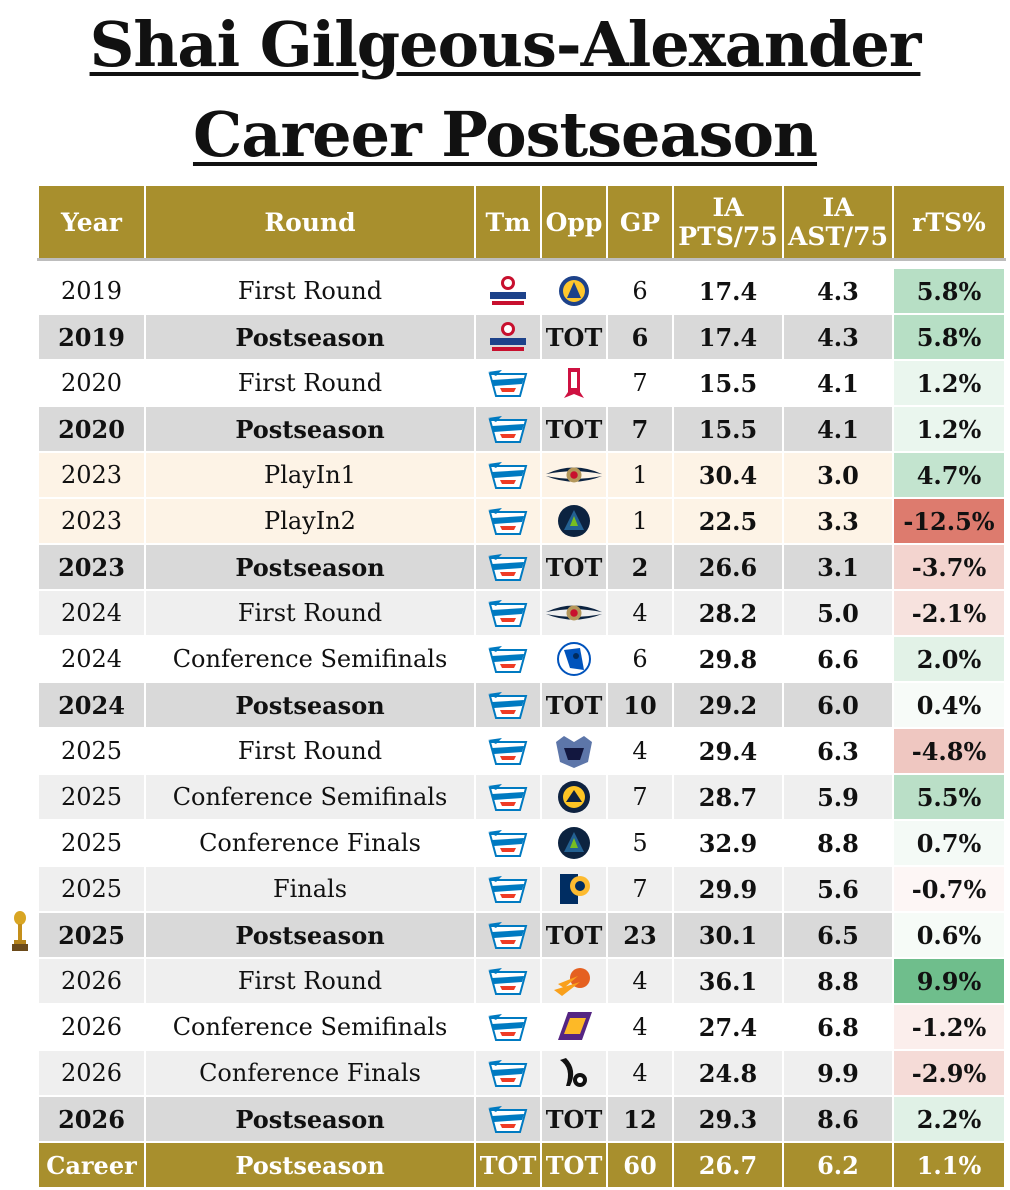 This screenshot has width=1010, height=1190. I want to click on rockets-logo, so click(574, 383).